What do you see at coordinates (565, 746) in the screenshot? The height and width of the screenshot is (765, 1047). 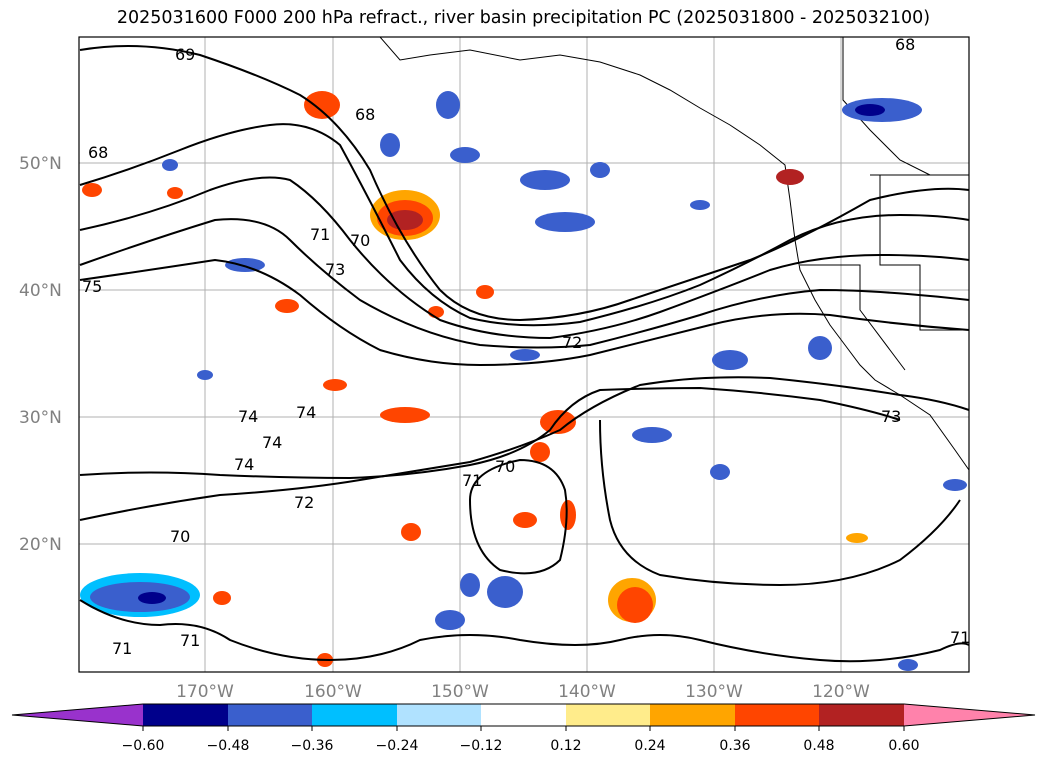 I see `colorbar-tick-label: 0.12` at bounding box center [565, 746].